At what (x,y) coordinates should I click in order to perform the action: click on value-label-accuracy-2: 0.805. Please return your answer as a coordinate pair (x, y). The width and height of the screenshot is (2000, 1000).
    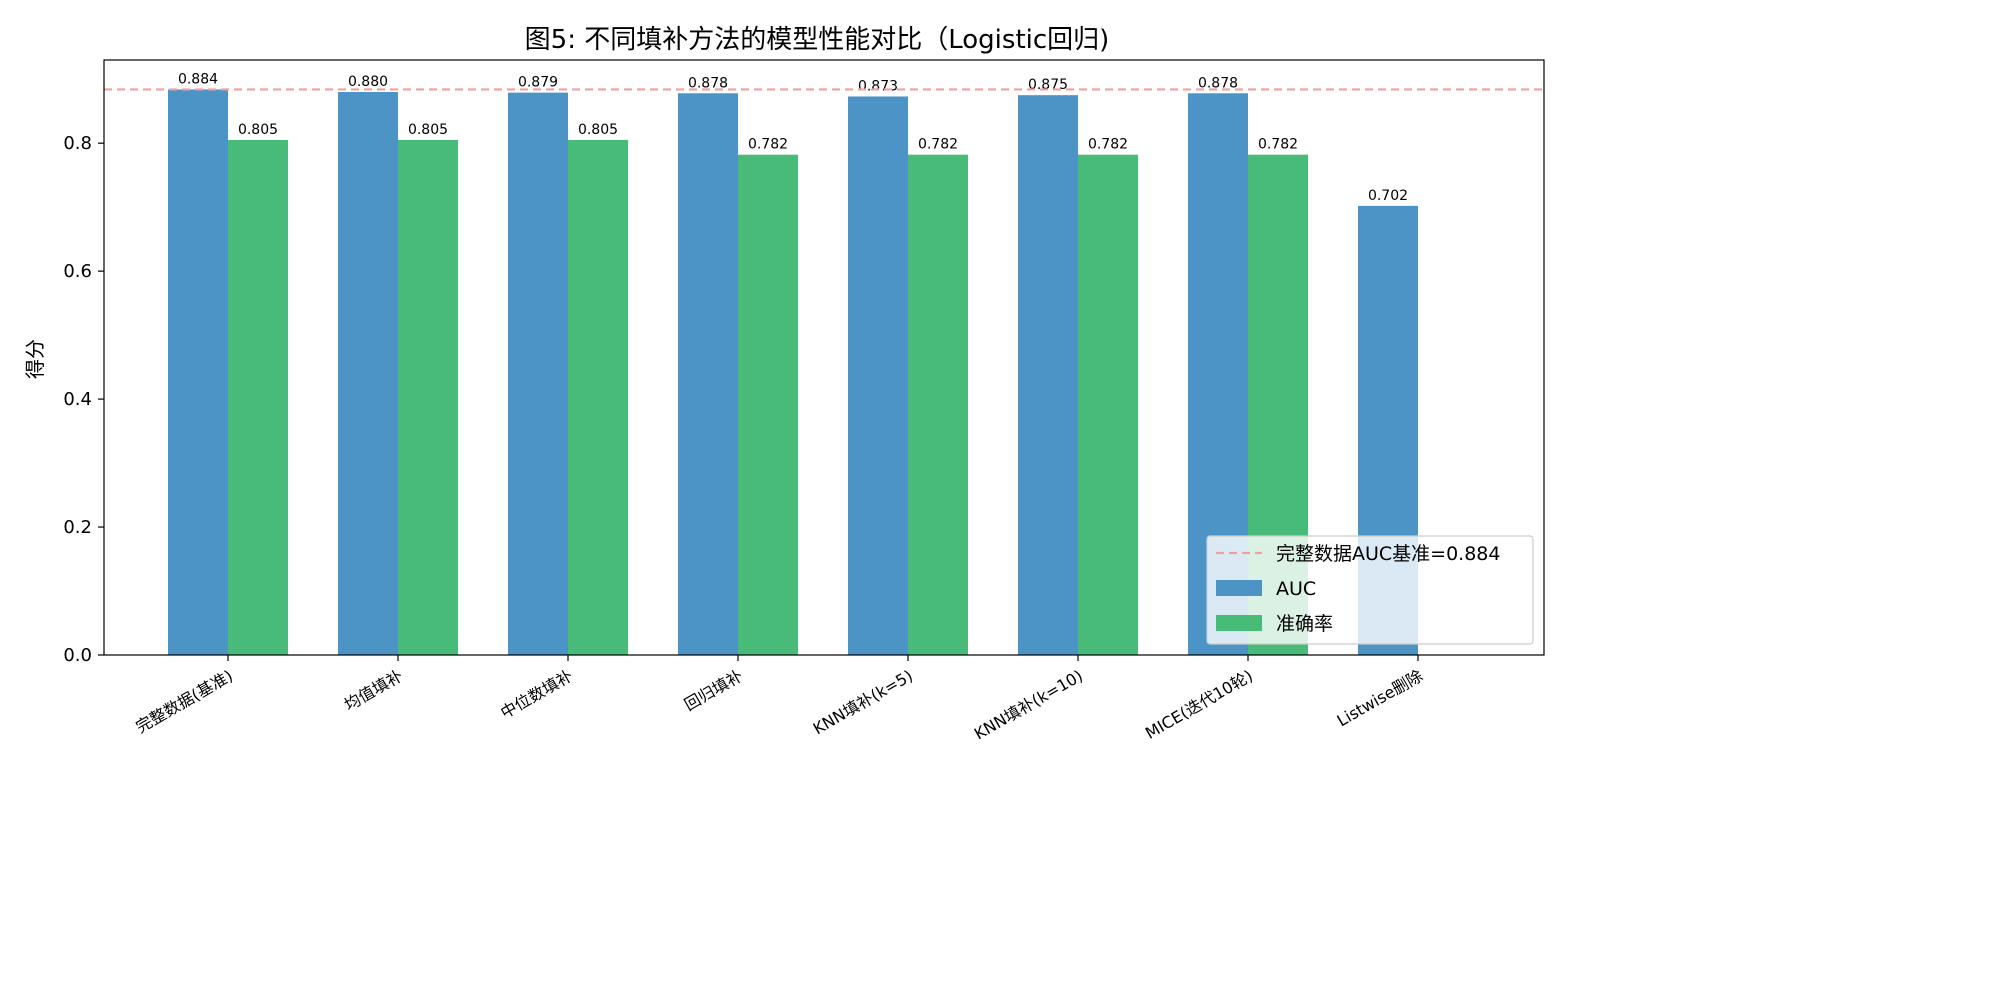
    Looking at the image, I should click on (598, 130).